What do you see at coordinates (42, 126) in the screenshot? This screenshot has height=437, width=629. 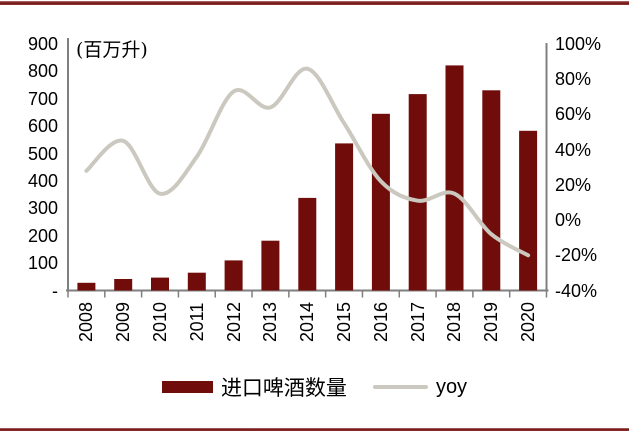 I see `left-axis-tick-label: 600` at bounding box center [42, 126].